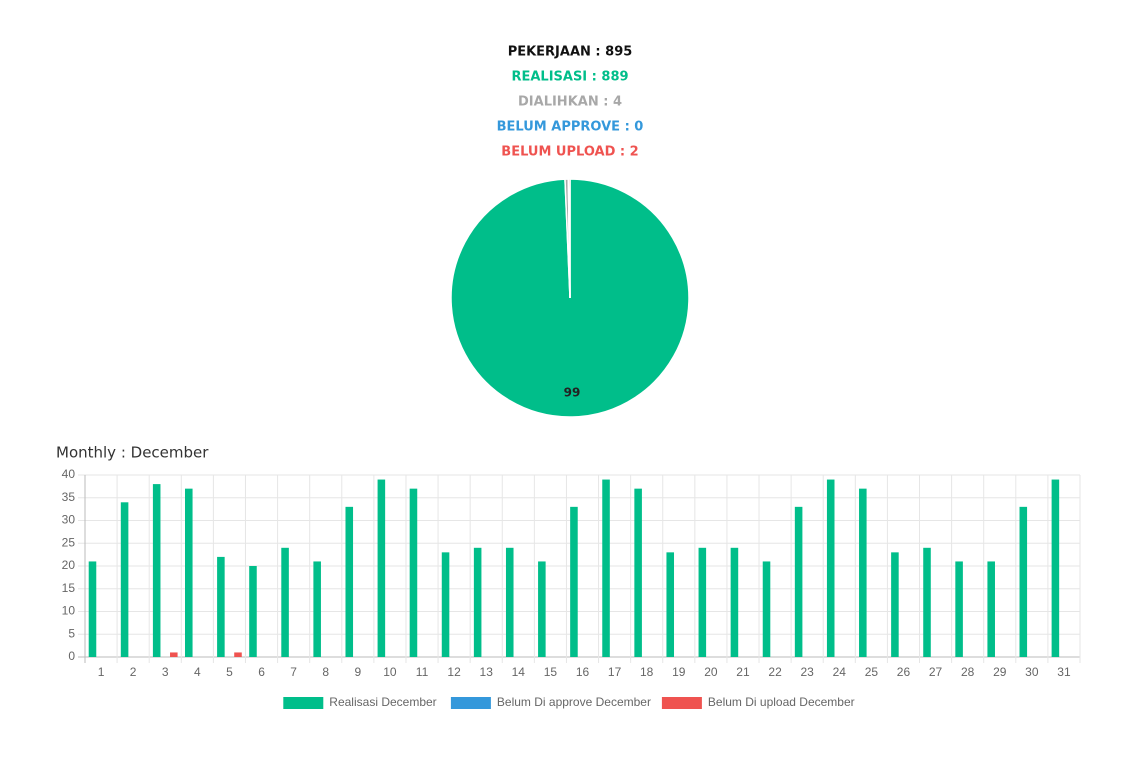 Image resolution: width=1140 pixels, height=764 pixels. I want to click on x-tick-label: 16, so click(583, 672).